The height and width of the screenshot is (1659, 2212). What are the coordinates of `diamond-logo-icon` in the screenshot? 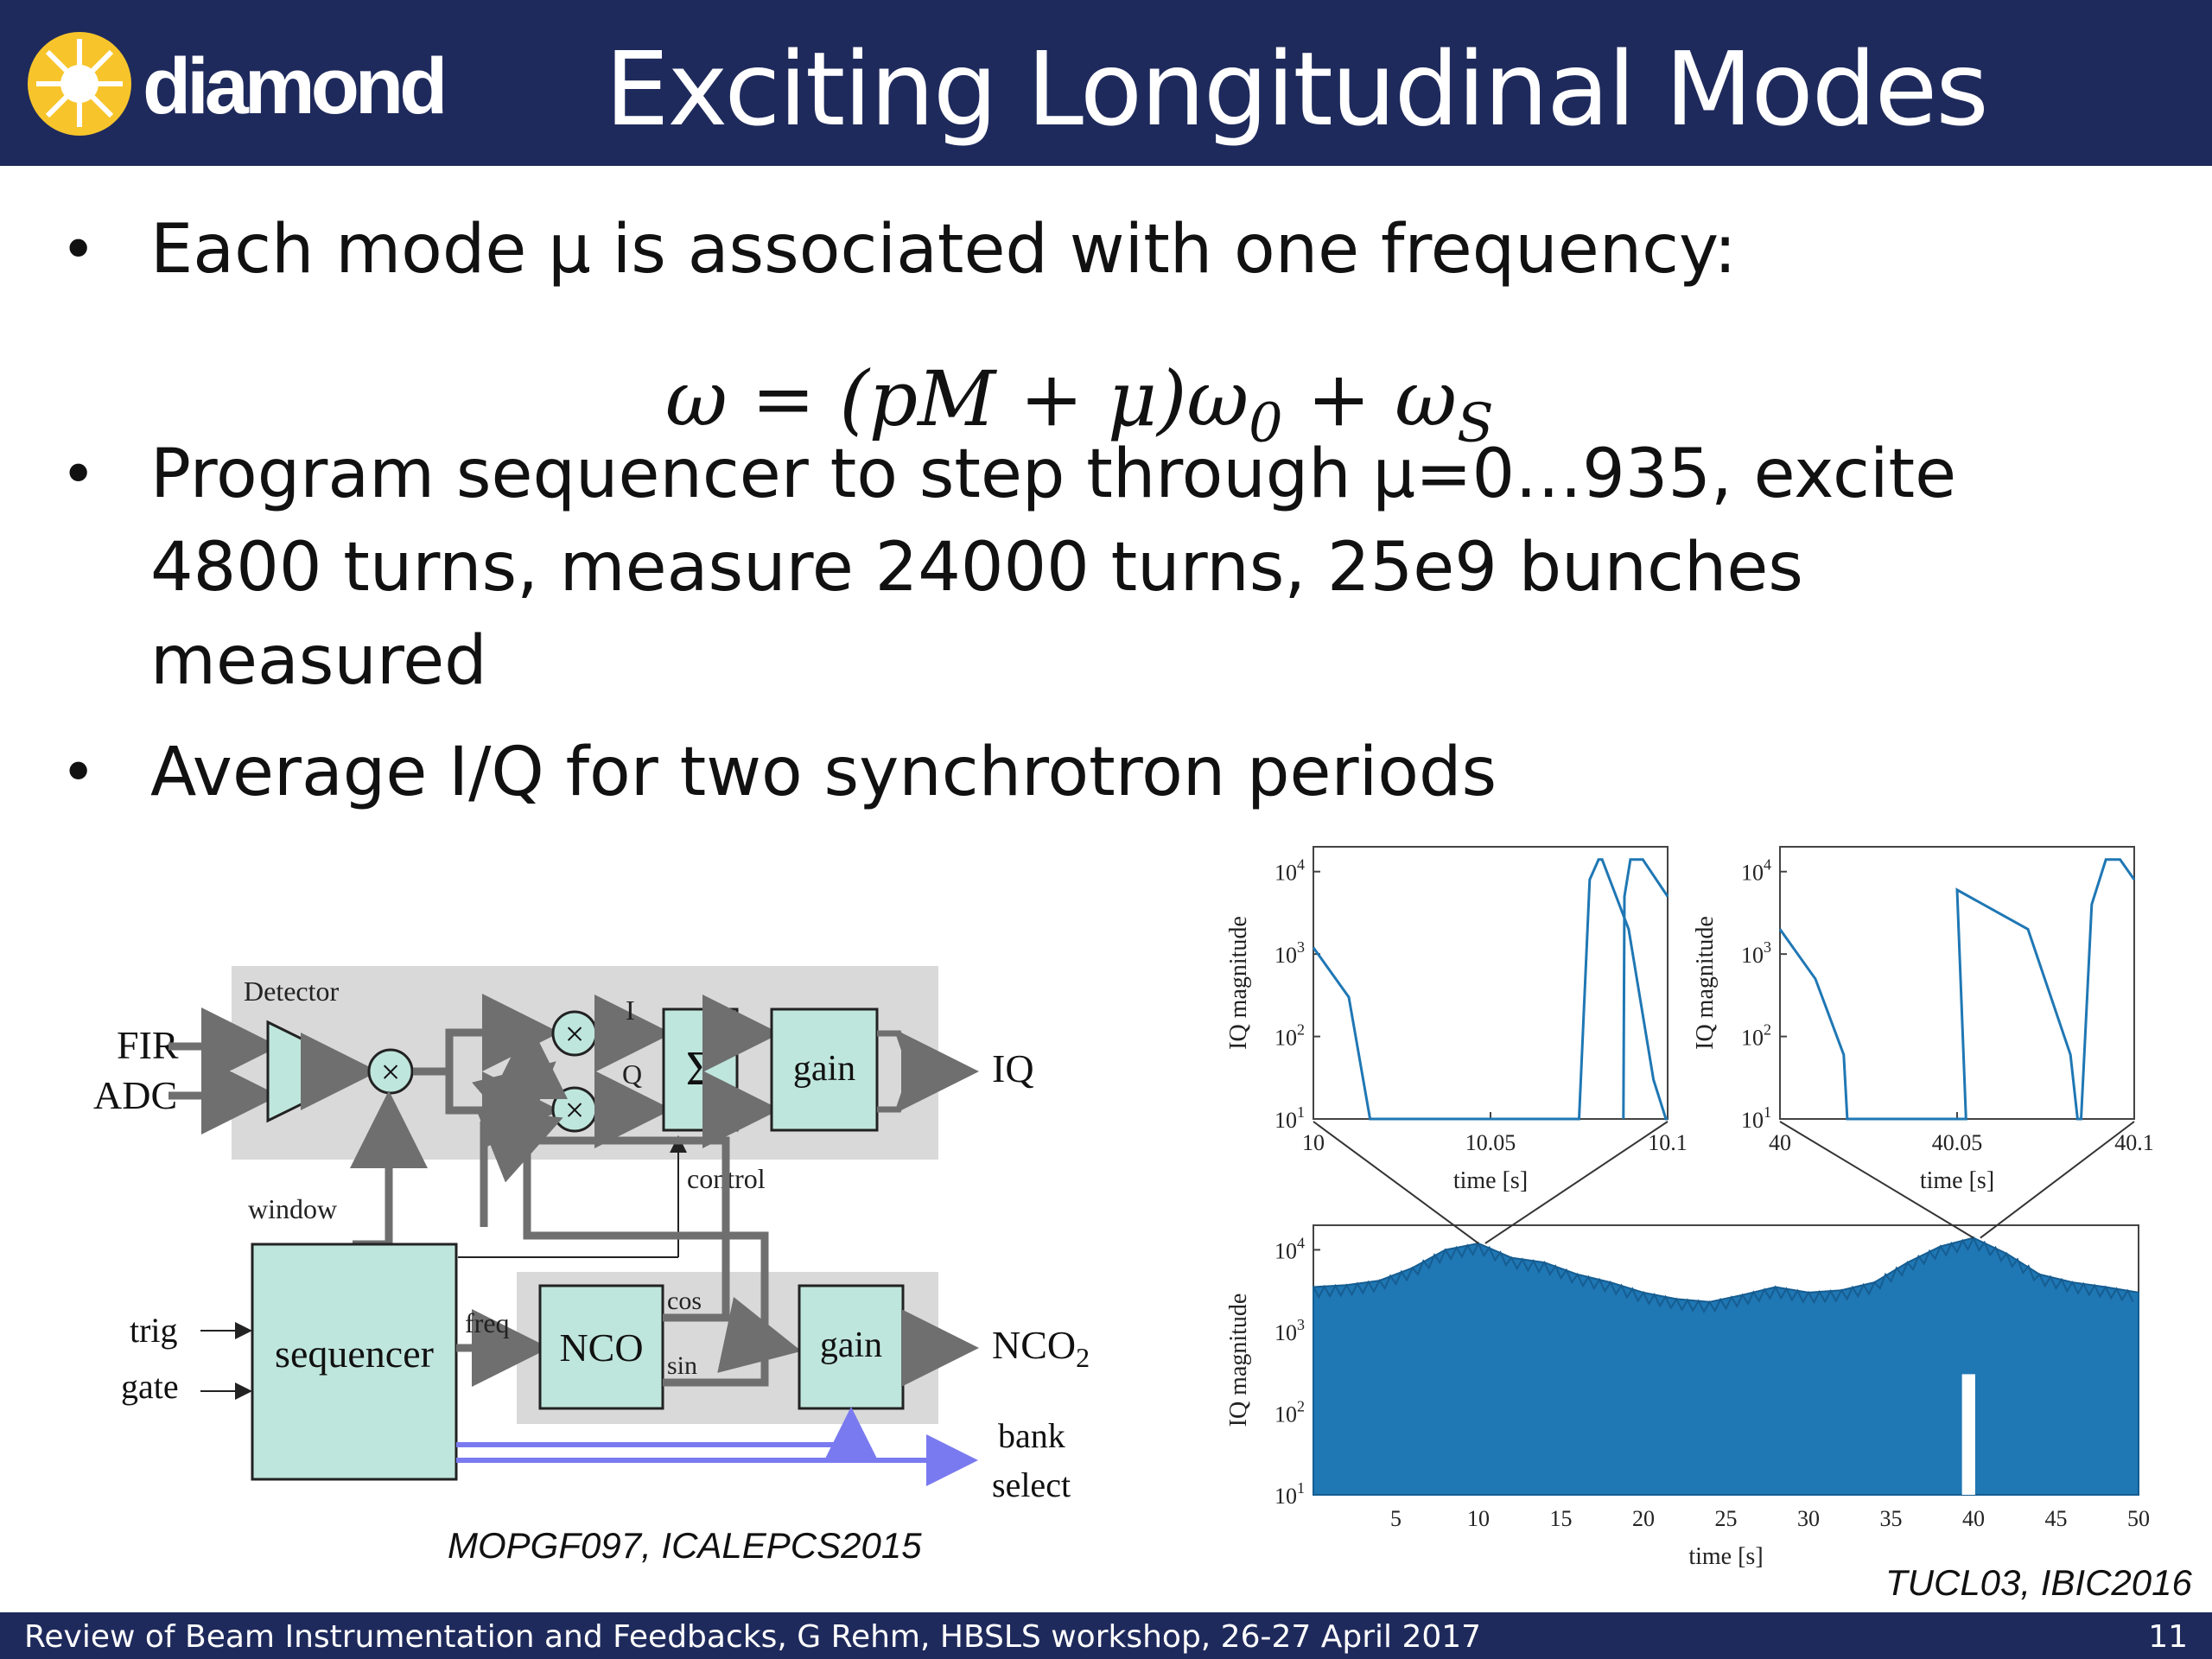 It's located at (79, 84).